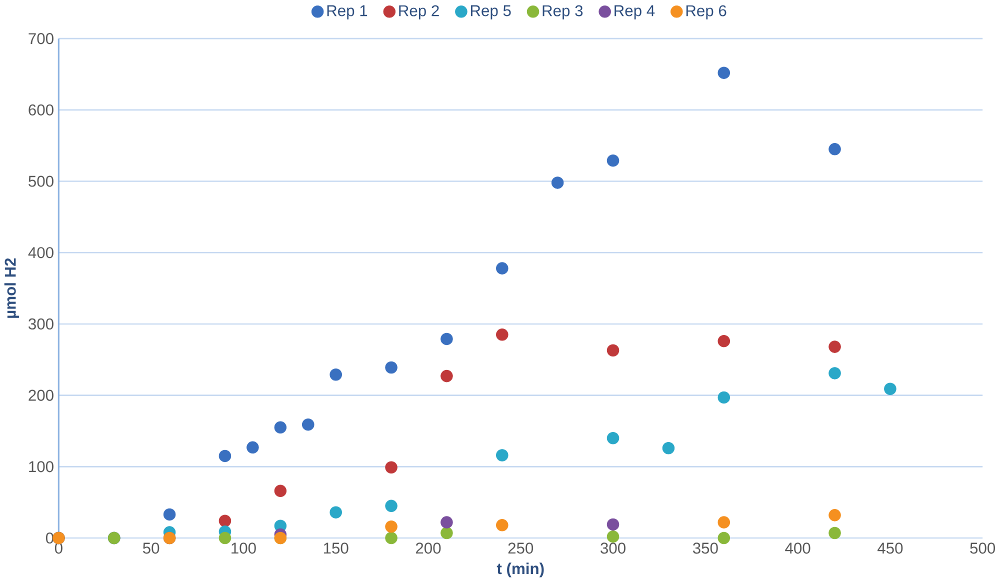 Image resolution: width=1000 pixels, height=582 pixels. Describe the element at coordinates (706, 12) in the screenshot. I see `legend-label: Rep 6` at that location.